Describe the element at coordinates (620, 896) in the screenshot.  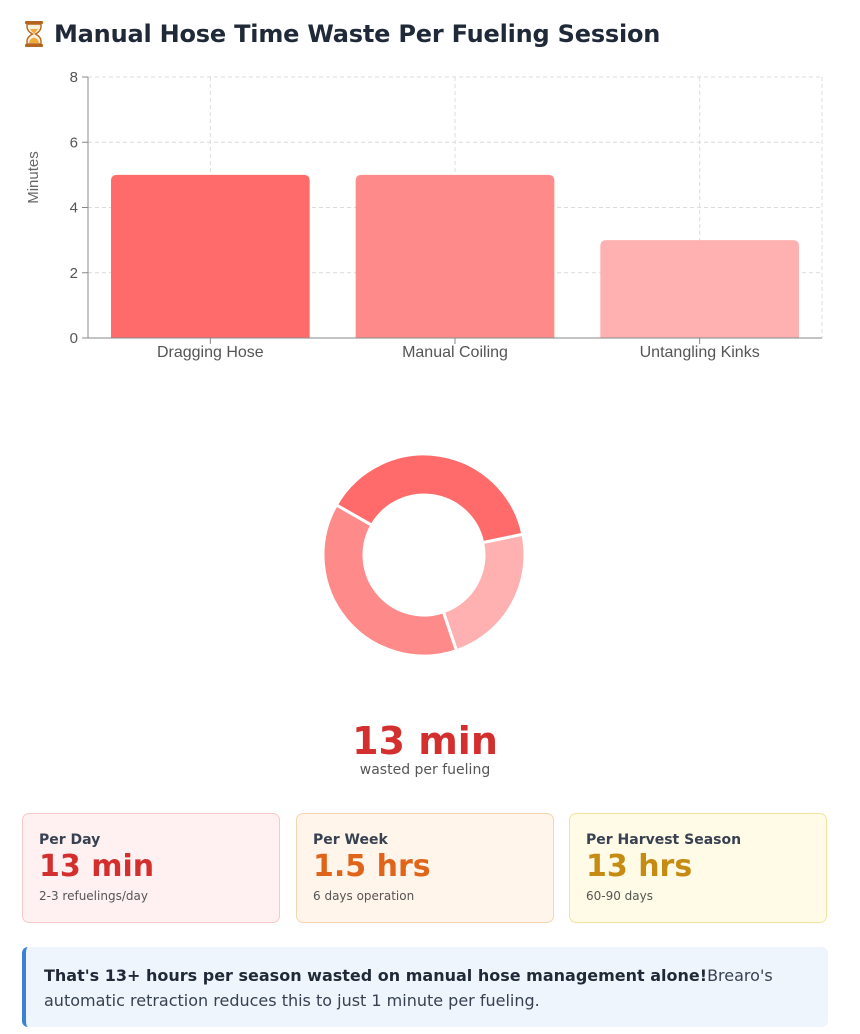
I see `stat-card-sub: 60-90 days` at that location.